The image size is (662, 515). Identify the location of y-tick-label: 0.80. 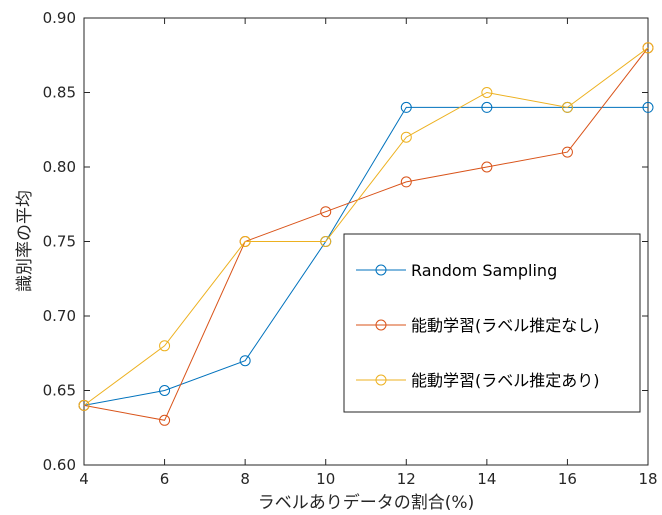
(59, 167).